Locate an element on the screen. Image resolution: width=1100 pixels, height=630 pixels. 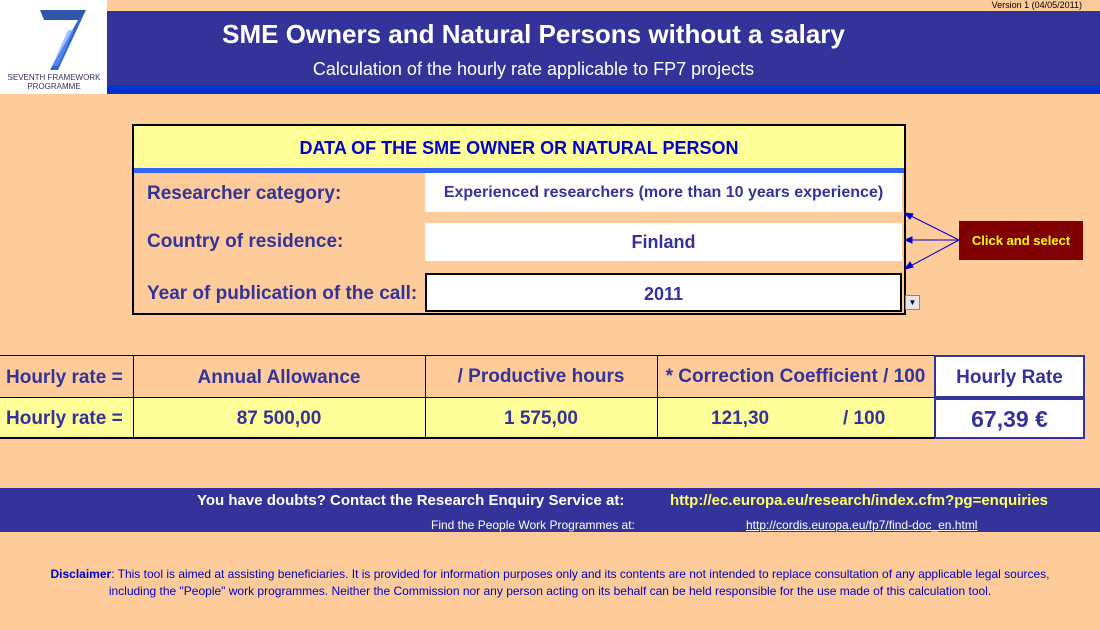
correction-coefficient-value: 121,30 is located at coordinates (795, 418).